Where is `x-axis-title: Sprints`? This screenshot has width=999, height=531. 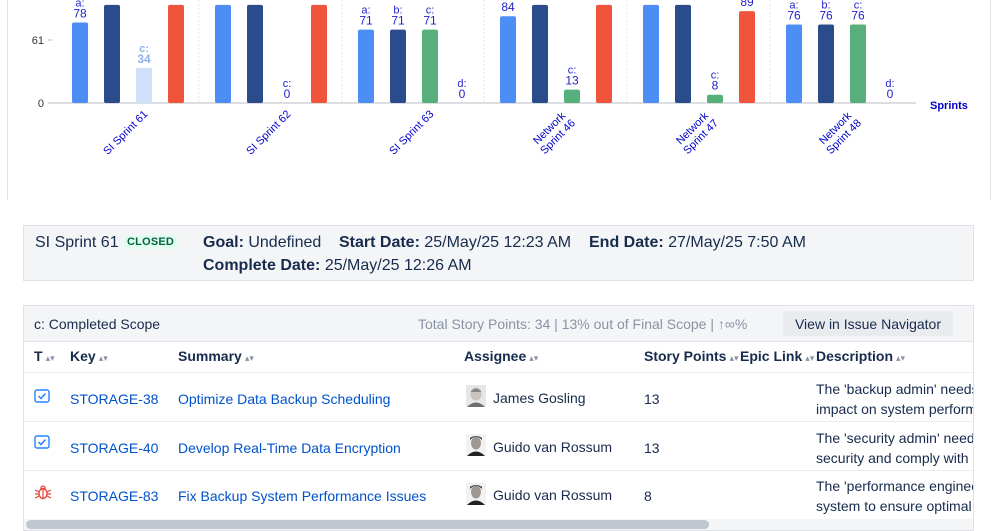 x-axis-title: Sprints is located at coordinates (949, 106).